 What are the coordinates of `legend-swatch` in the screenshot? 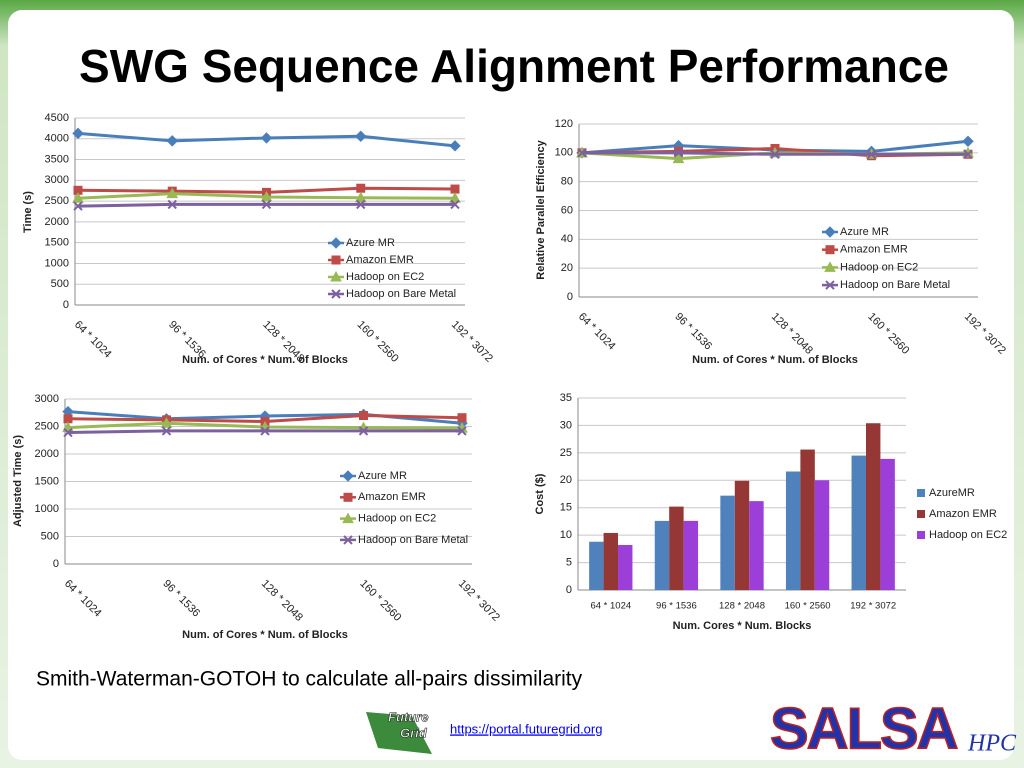 It's located at (921, 535).